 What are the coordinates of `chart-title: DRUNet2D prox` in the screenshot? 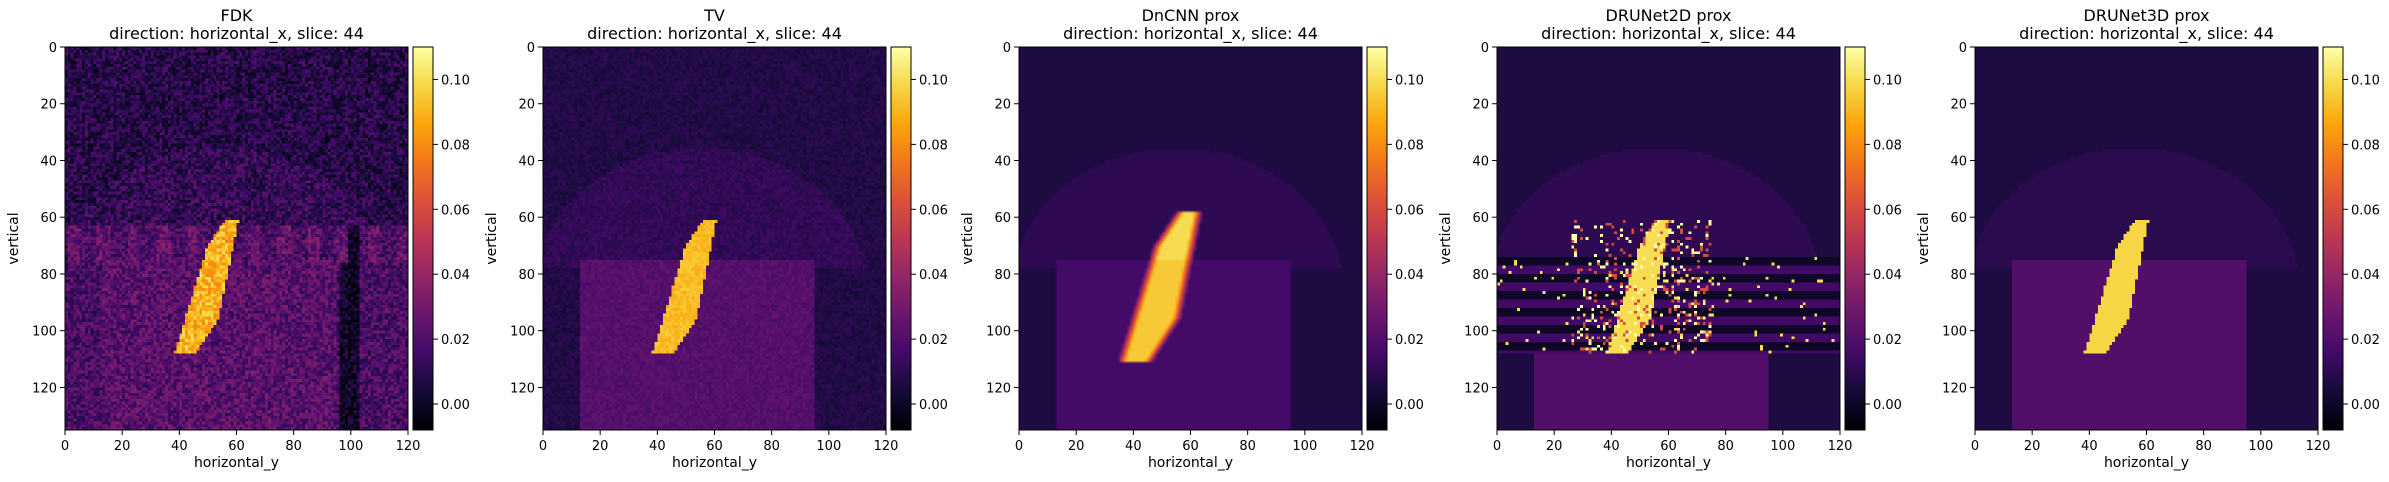 It's located at (1669, 15).